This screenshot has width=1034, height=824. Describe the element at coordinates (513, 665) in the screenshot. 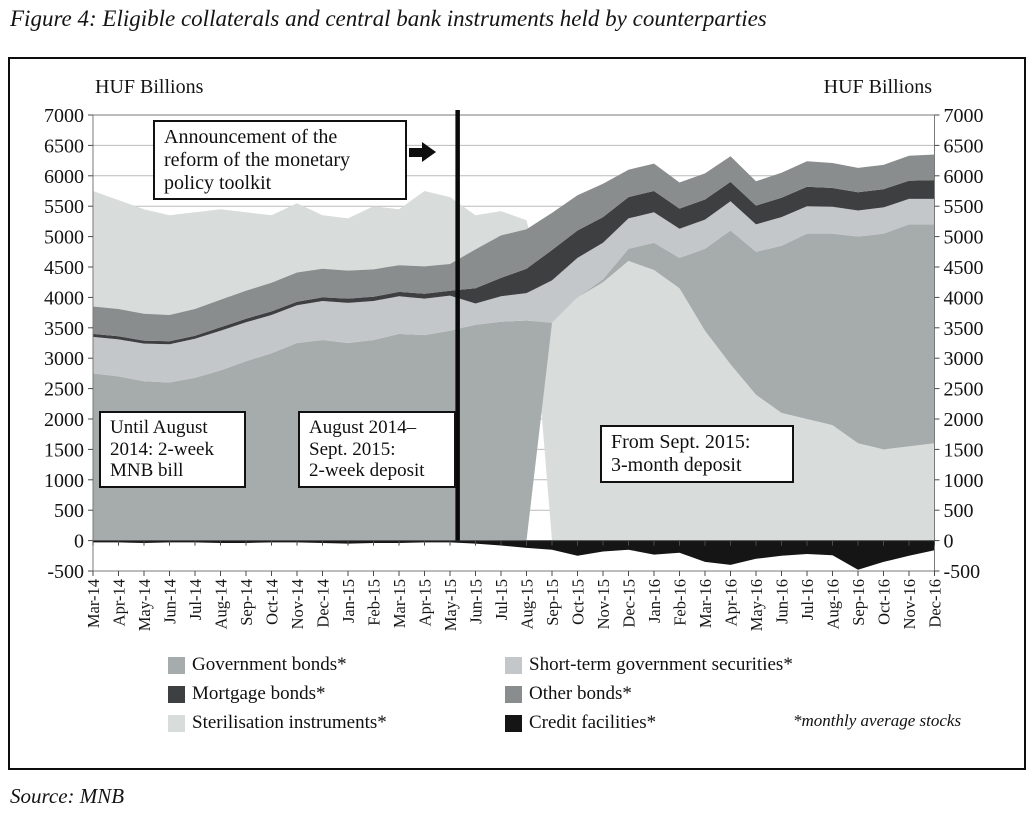

I see `legend-swatch-short-term-government-securities` at that location.